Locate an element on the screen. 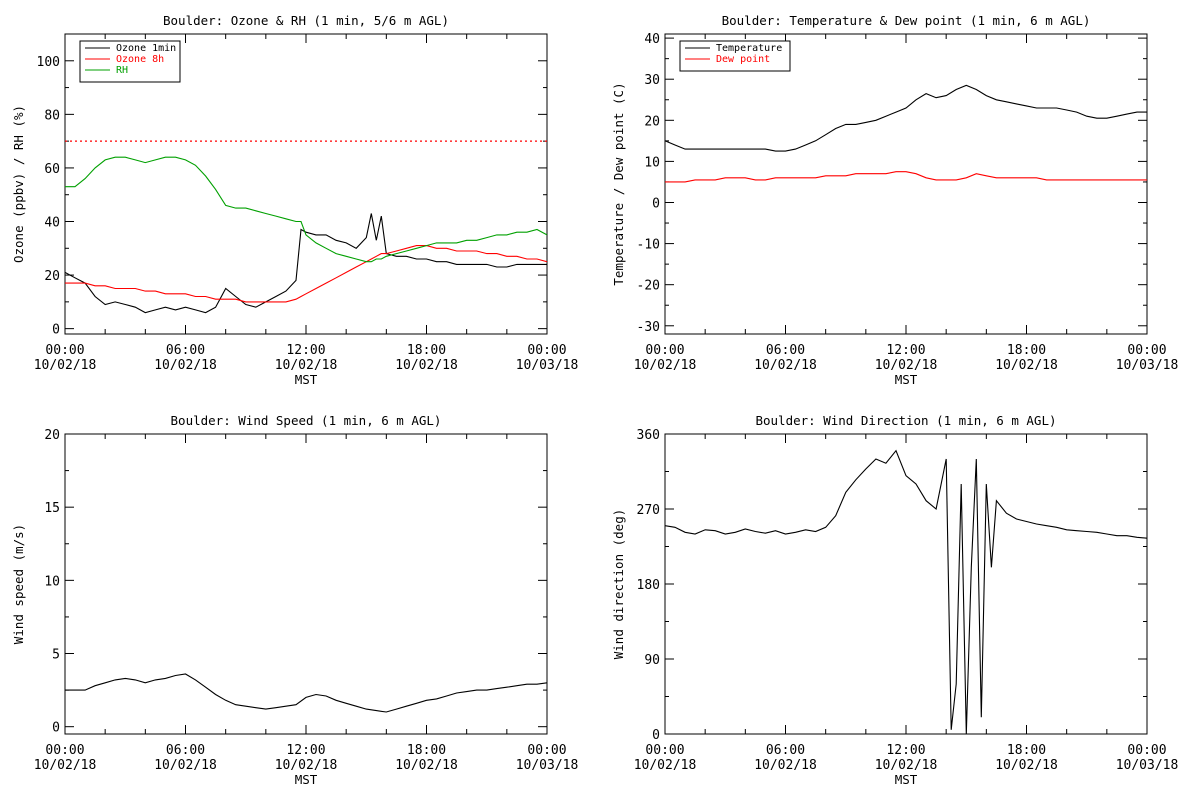 Image resolution: width=1200 pixels, height=800 pixels. y-tick-label: 60 is located at coordinates (52, 169).